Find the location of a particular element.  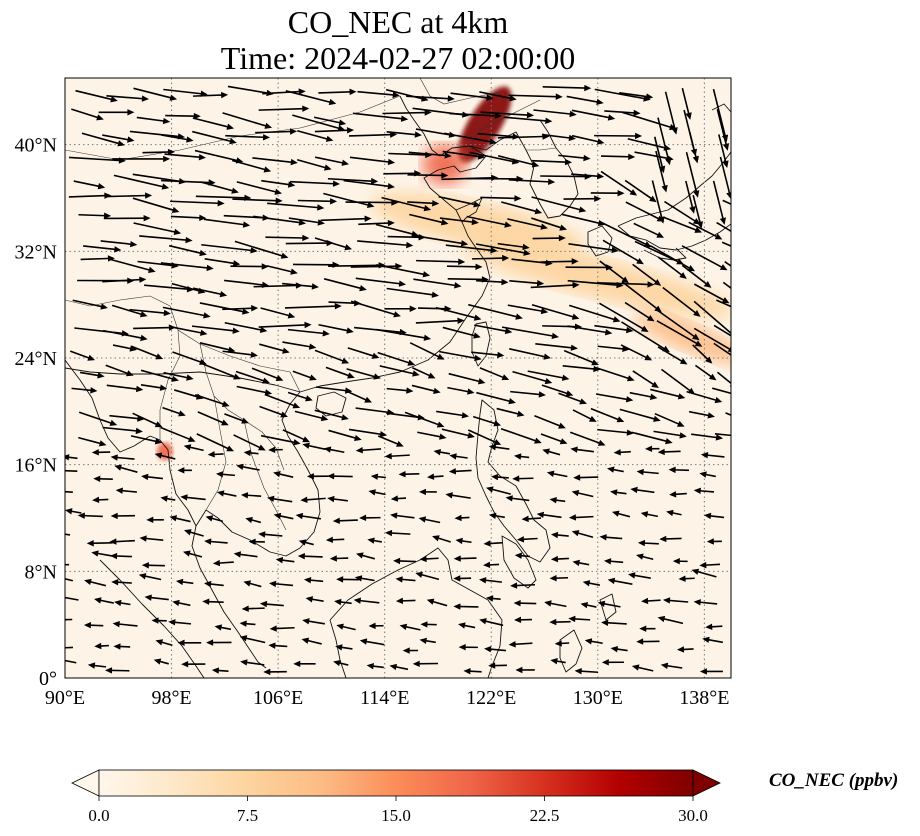

lat-tick-label: 24°N is located at coordinates (36, 359).